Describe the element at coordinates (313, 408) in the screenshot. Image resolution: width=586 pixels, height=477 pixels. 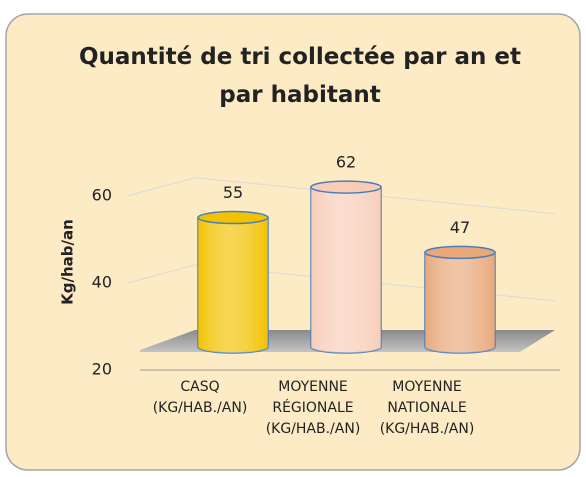
I see `x-tick-label: MOYENNE RÉGIONALE (KG/HAB./AN)` at that location.